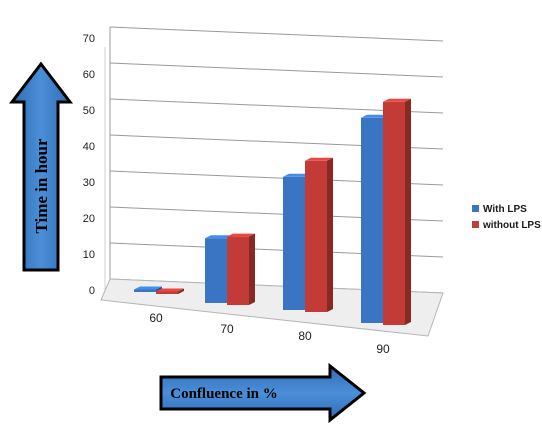  I want to click on y-axis-arrow: Time in hour, so click(41, 166).